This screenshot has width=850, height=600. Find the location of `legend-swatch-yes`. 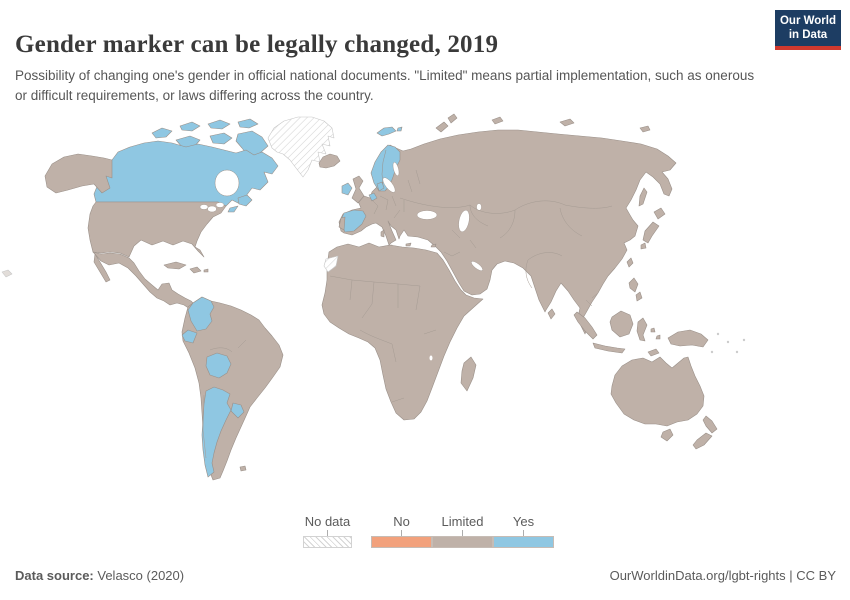

legend-swatch-yes is located at coordinates (523, 542).